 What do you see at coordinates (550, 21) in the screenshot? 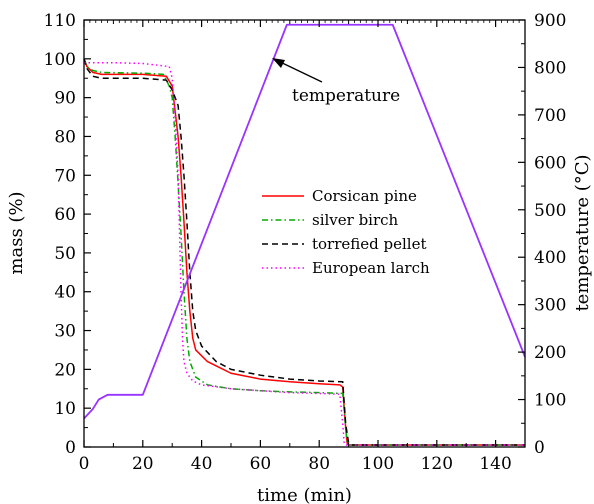
I see `y2-tick-label: 900` at bounding box center [550, 21].